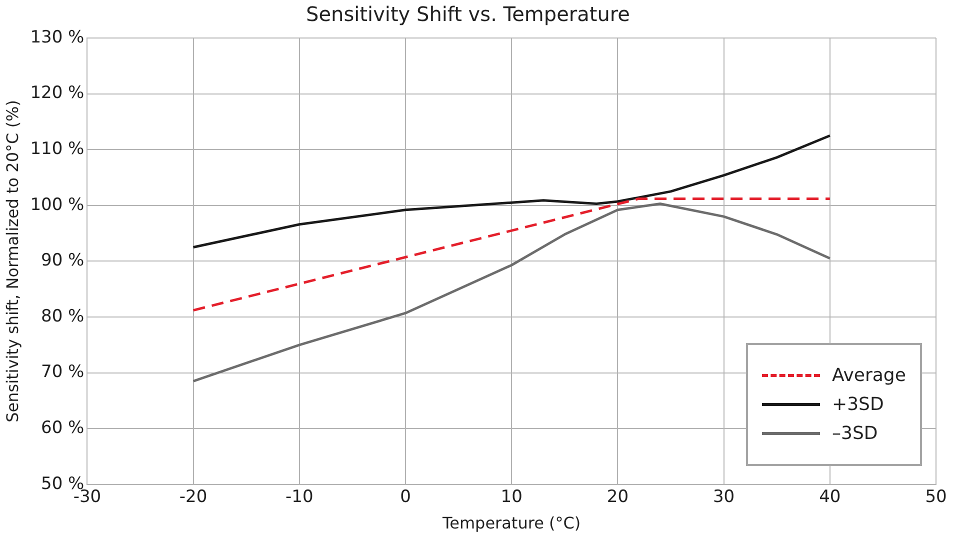  Describe the element at coordinates (62, 316) in the screenshot. I see `y-tick-label: 80 %` at that location.